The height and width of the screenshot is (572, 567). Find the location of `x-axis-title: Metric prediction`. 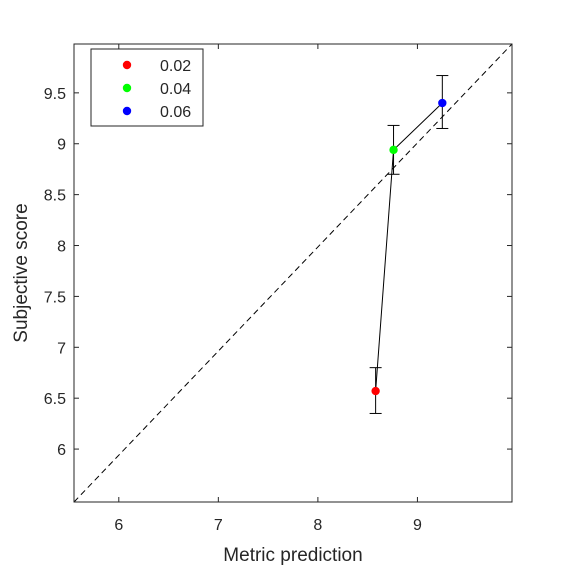

x-axis-title: Metric prediction is located at coordinates (292, 555).